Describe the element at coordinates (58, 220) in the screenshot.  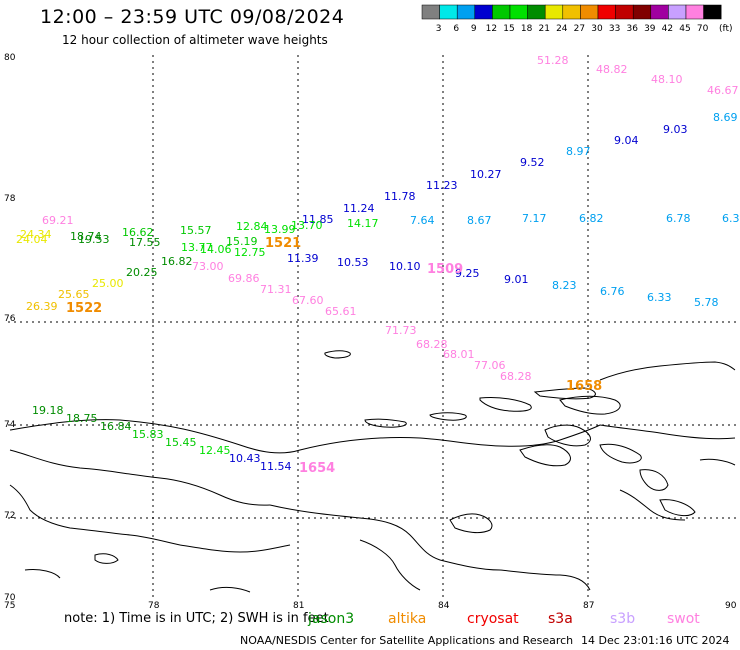
I see `wave-height-label: 69.21` at that location.